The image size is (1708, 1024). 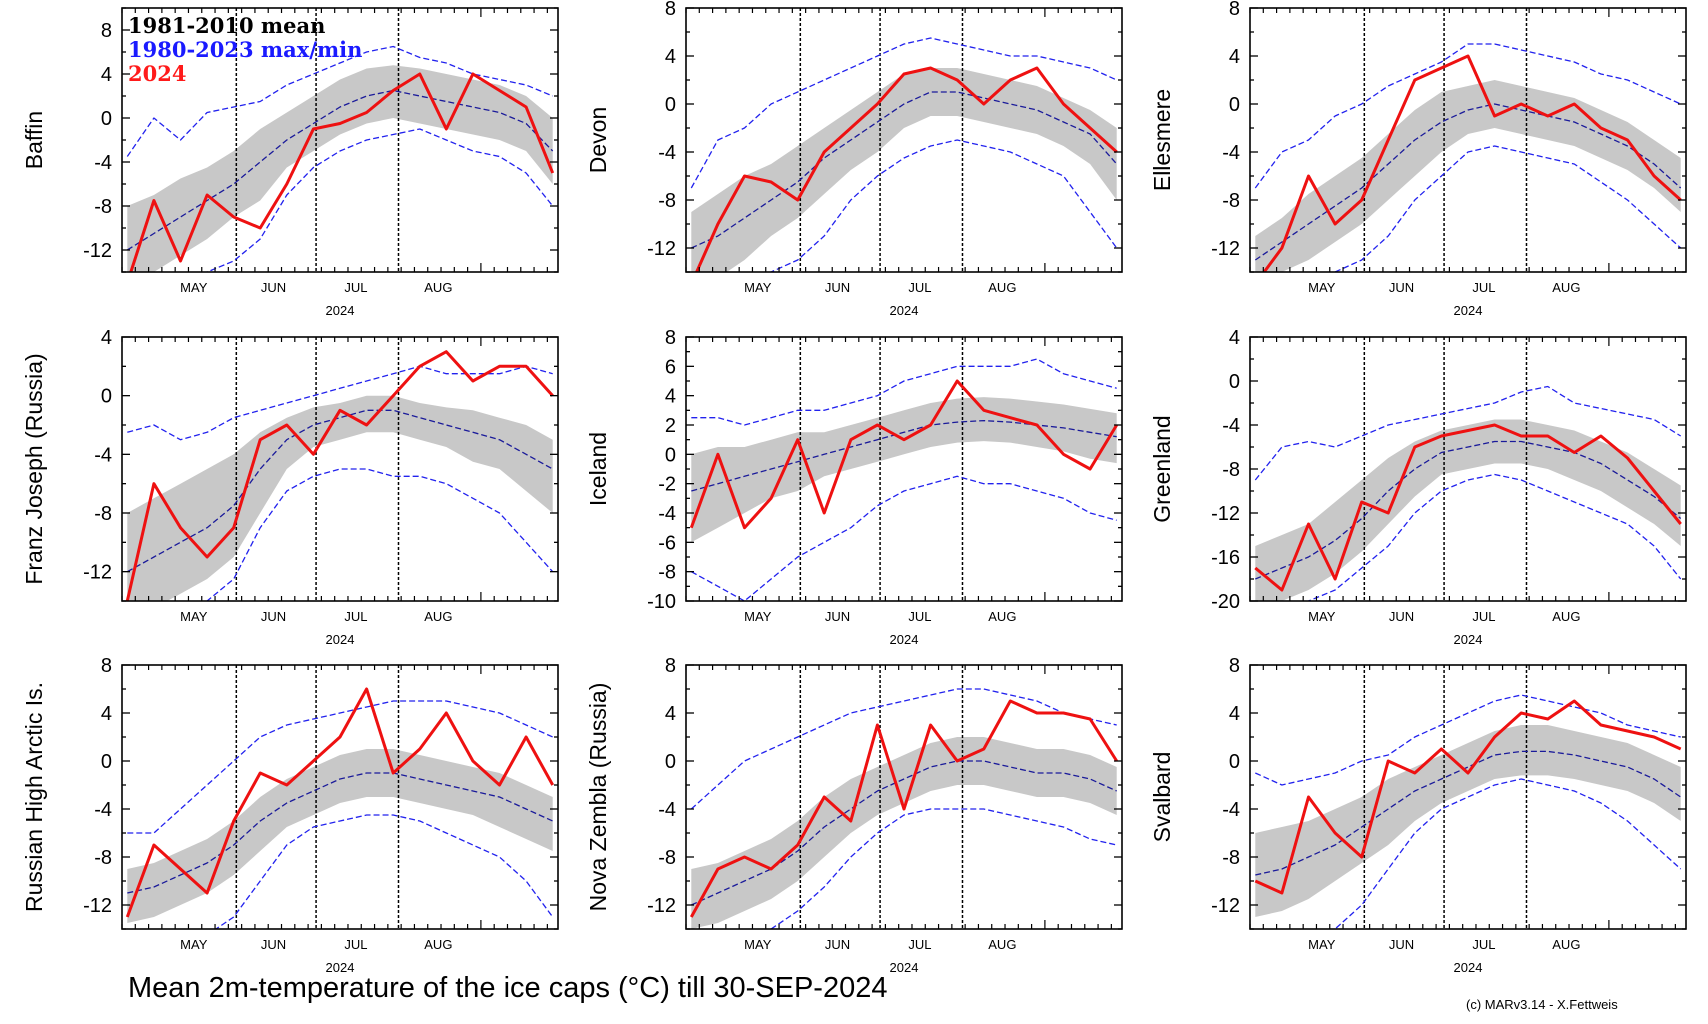 I want to click on chart-panel-0: 8 4 0 -4 -8 -12 MAY JUN JUL AUG 2024 Baffin, so click(x=290, y=162).